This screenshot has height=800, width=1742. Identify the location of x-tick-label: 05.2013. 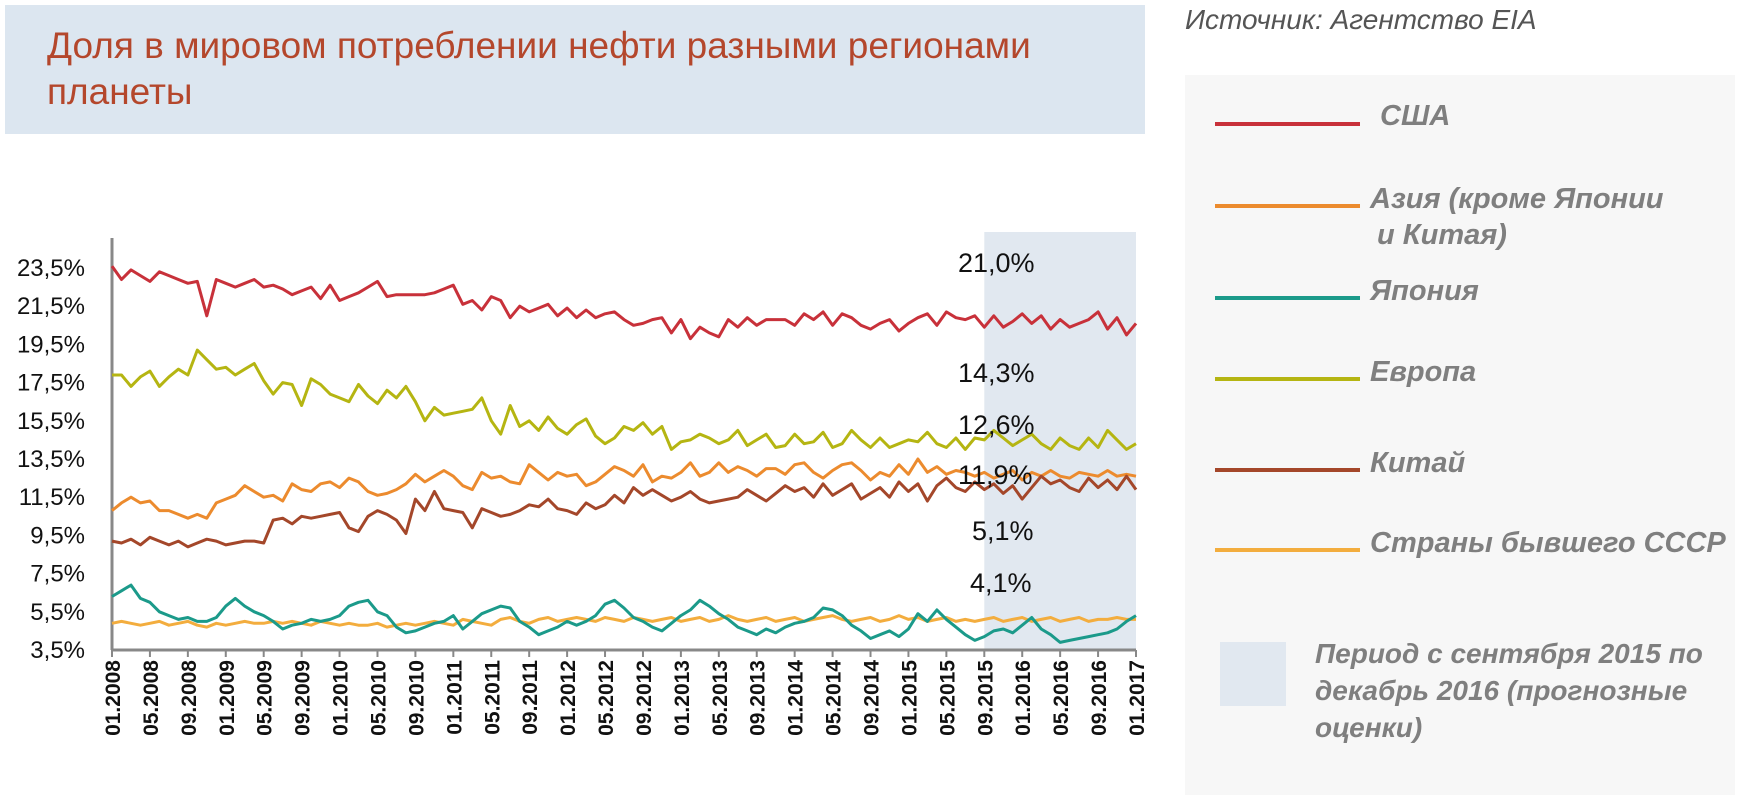
(720, 698).